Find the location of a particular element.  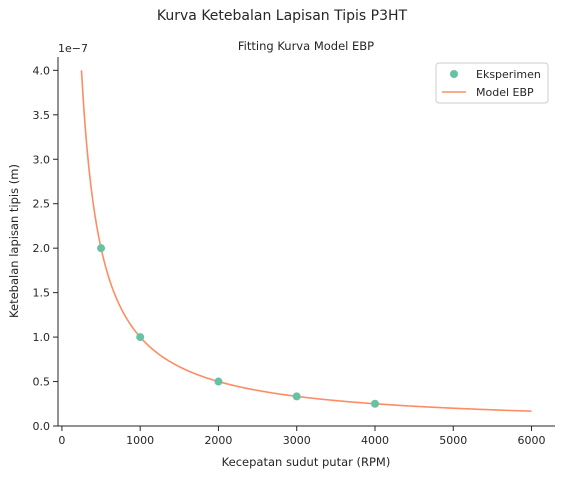

figure-title: Kurva Ketebalan Lapisan Tipis P3HT is located at coordinates (282, 16).